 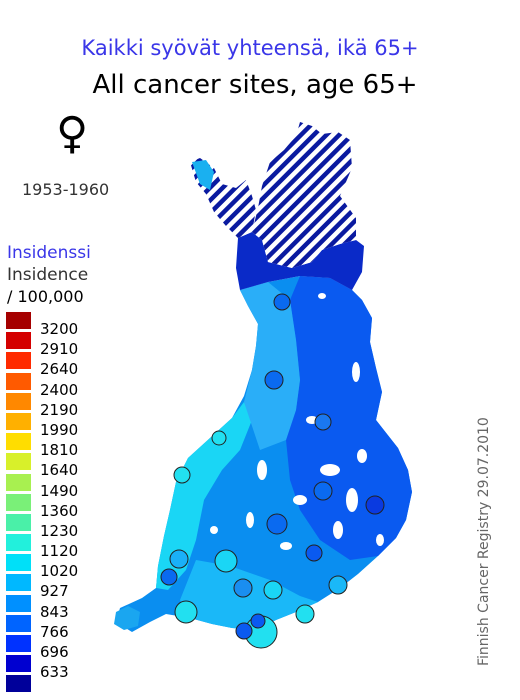 What do you see at coordinates (59, 551) in the screenshot?
I see `legend-value: 1120` at bounding box center [59, 551].